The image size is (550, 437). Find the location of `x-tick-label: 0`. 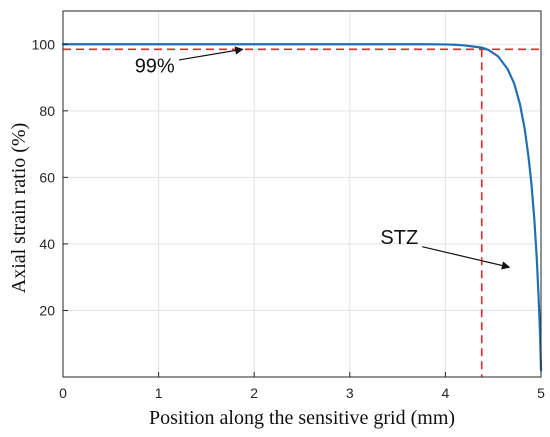

x-tick-label: 0 is located at coordinates (63, 393).